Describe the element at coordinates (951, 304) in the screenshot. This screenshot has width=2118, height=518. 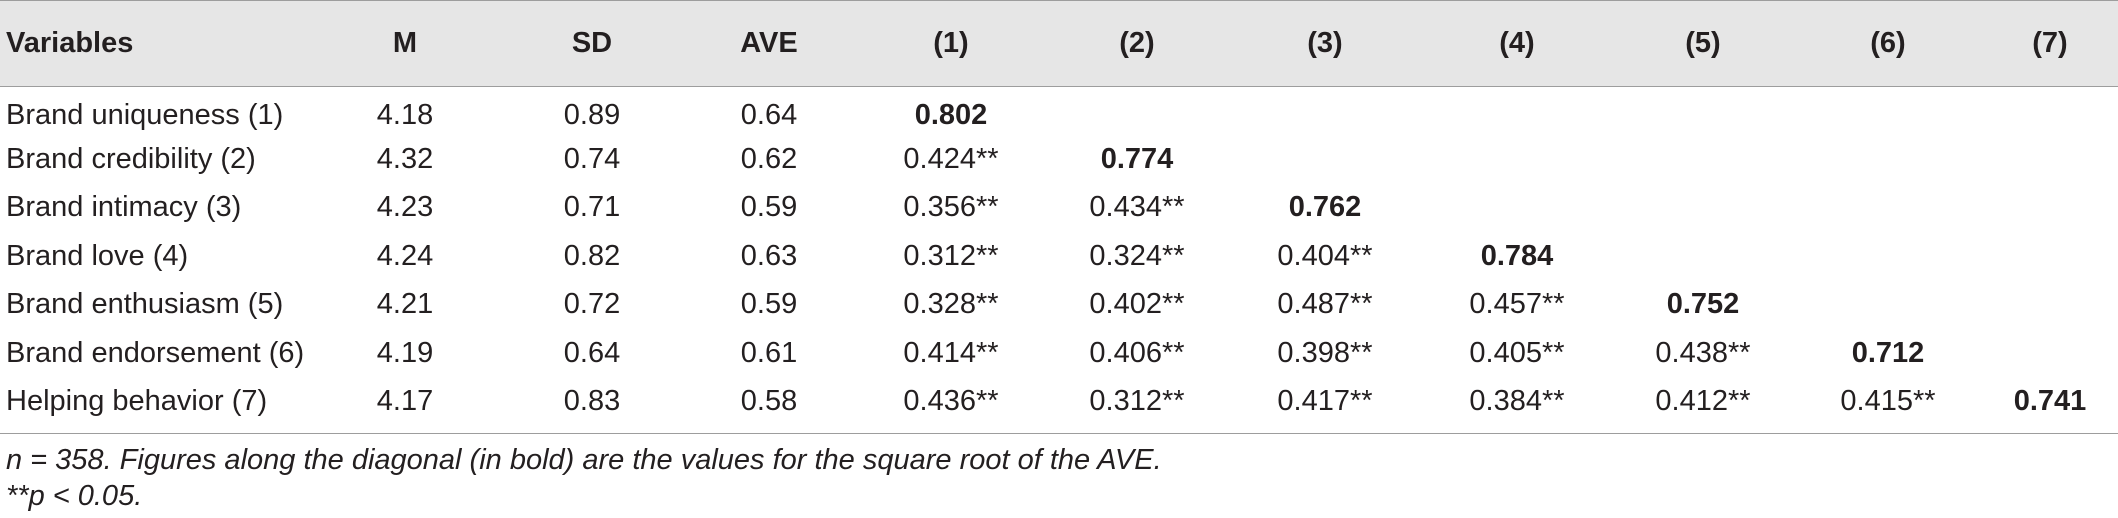
I see `cell-correlation: 0.328**` at that location.